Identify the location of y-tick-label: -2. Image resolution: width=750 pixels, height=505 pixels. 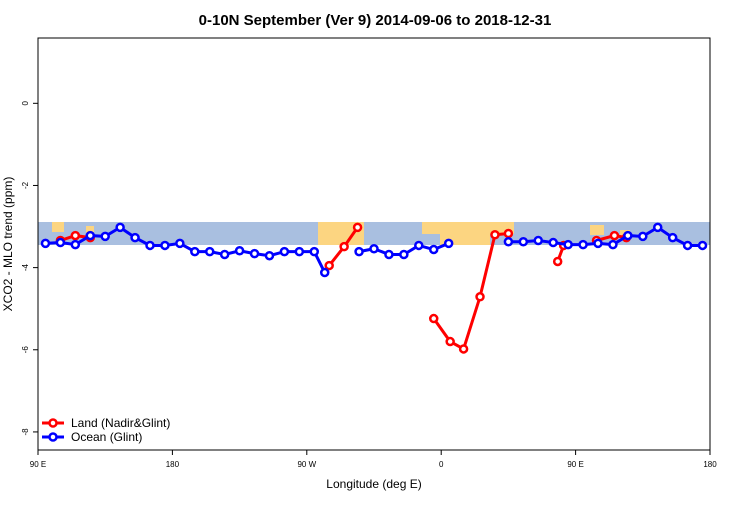
(25, 185).